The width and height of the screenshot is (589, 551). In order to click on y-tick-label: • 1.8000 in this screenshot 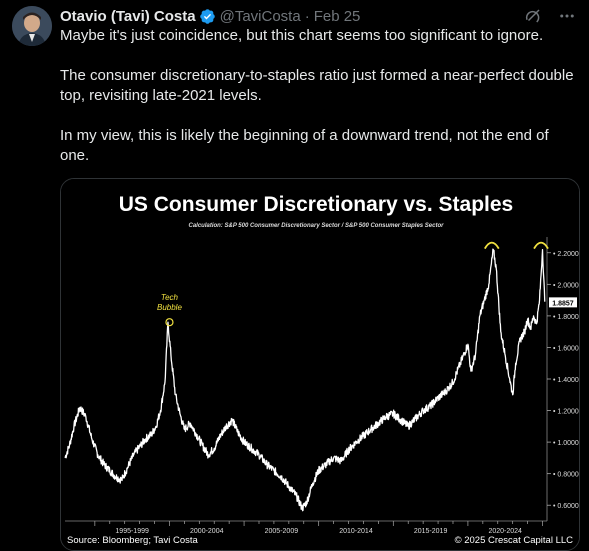, I will do `click(566, 317)`.